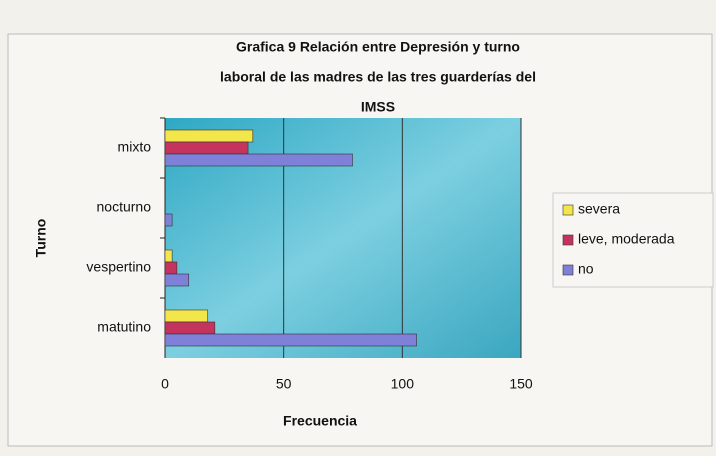  I want to click on x-tick-label: 0, so click(165, 384).